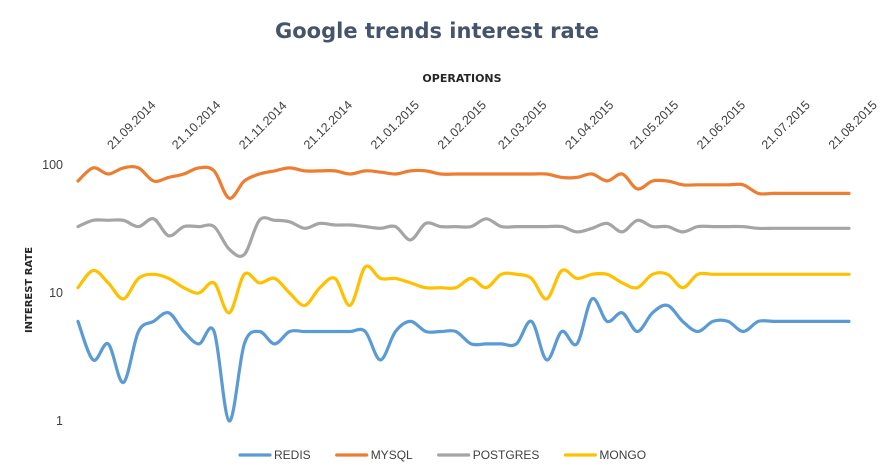  Describe the element at coordinates (522, 125) in the screenshot. I see `x-tick-label: 21.03.2015` at that location.